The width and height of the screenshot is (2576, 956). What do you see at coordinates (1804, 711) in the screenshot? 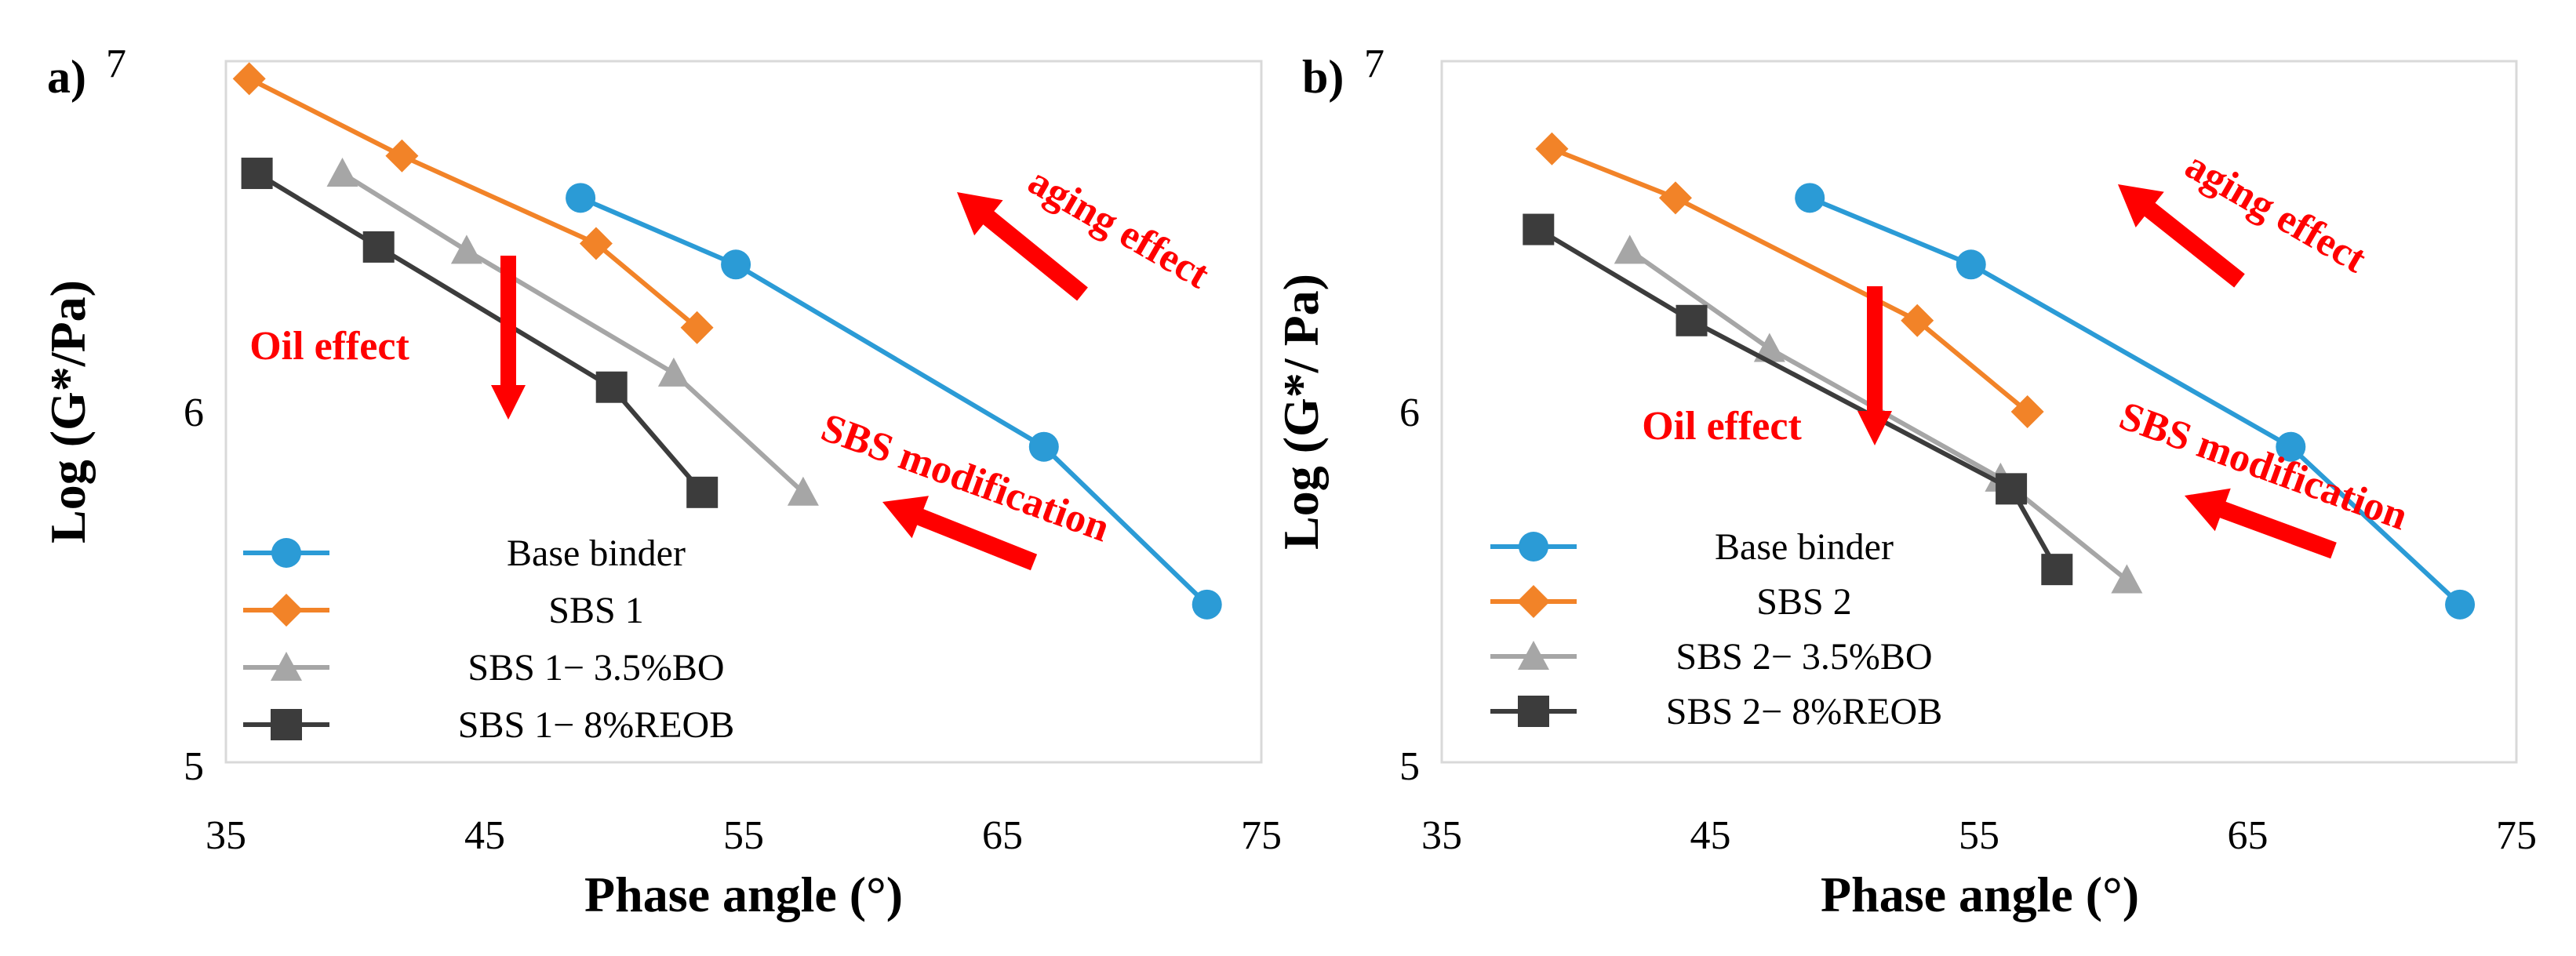
I see `legend-label: SBS 2− 8%REOB` at bounding box center [1804, 711].